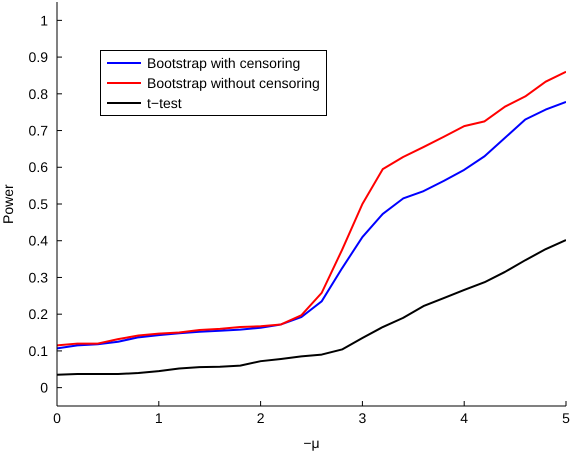 The image size is (574, 455). Describe the element at coordinates (38, 314) in the screenshot. I see `y-tick-label: 0.2` at that location.